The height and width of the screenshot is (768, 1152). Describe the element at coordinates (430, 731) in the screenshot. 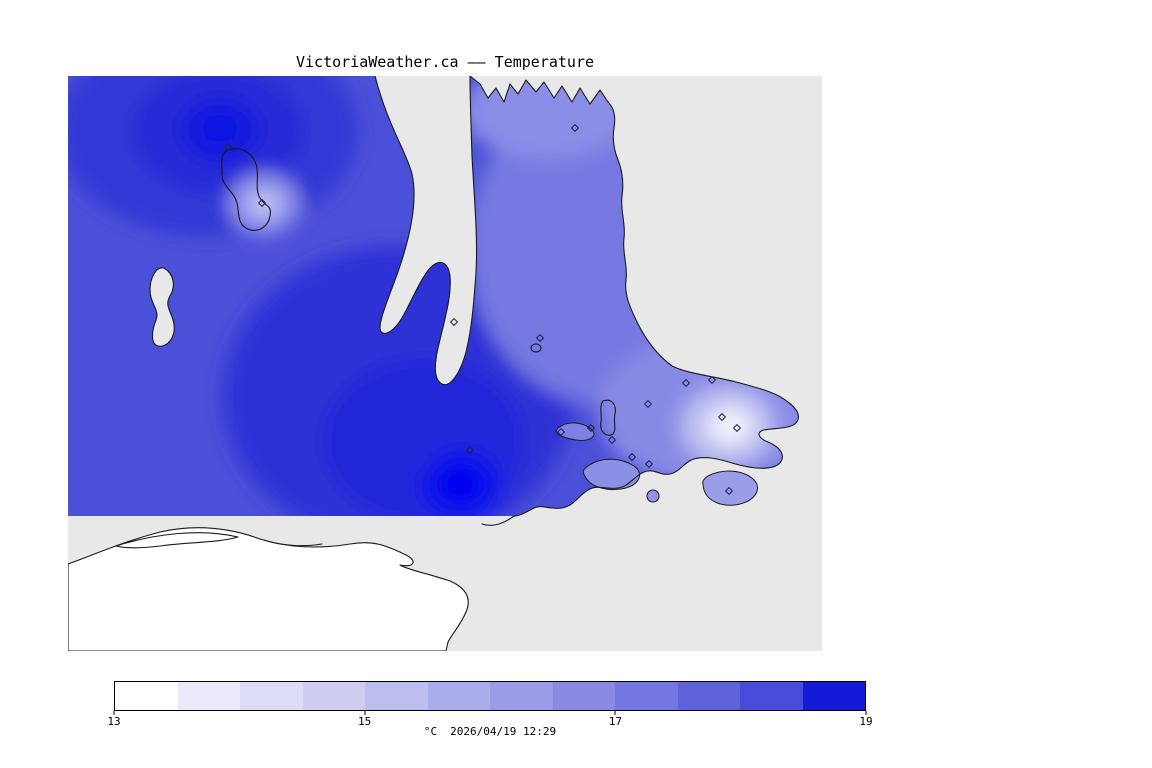

I see `colorbar-unit-label: °C` at that location.